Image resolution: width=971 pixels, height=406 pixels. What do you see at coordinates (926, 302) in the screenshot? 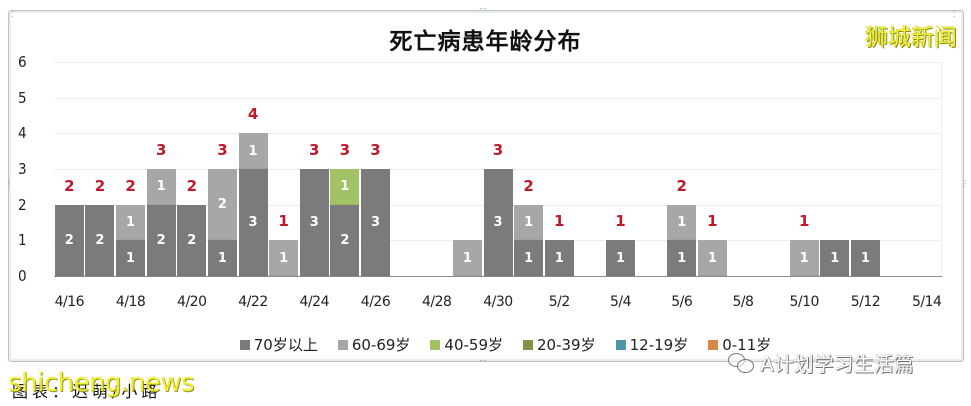
I see `x-tick-label: 5/14` at bounding box center [926, 302].